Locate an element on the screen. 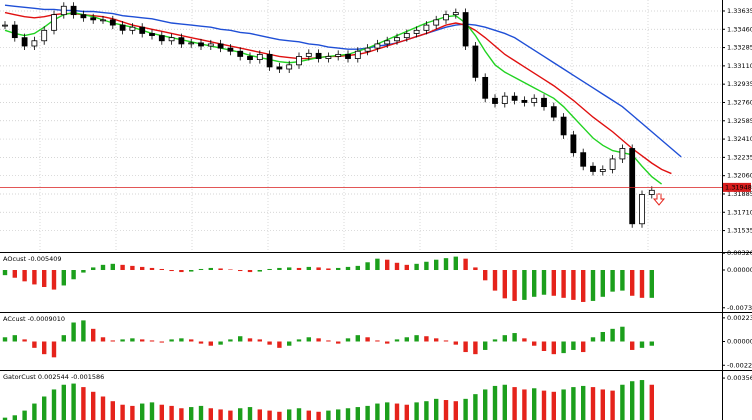 Image resolution: width=752 pixels, height=420 pixels. y-tick-label: 0.0022396 is located at coordinates (739, 318).